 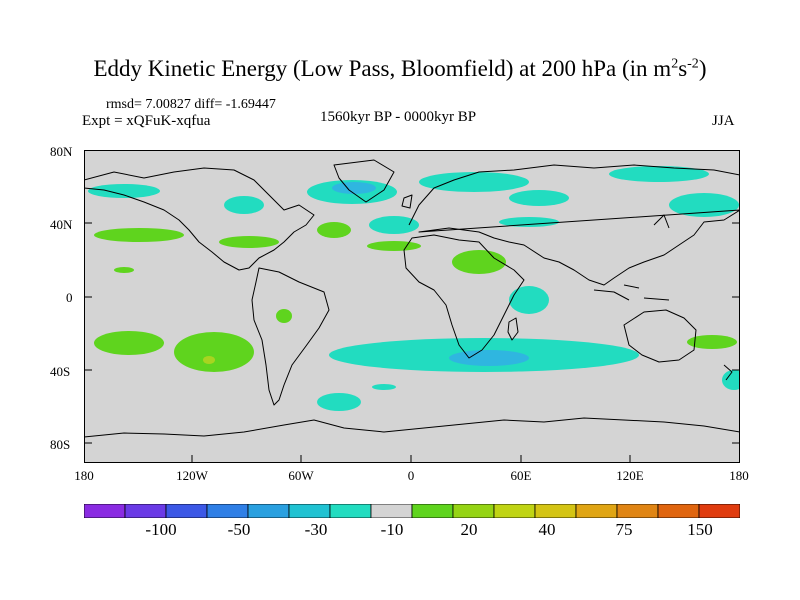 I want to click on stats-text: rmsd= 7.00827 diff= -1.69447, so click(x=191, y=104).